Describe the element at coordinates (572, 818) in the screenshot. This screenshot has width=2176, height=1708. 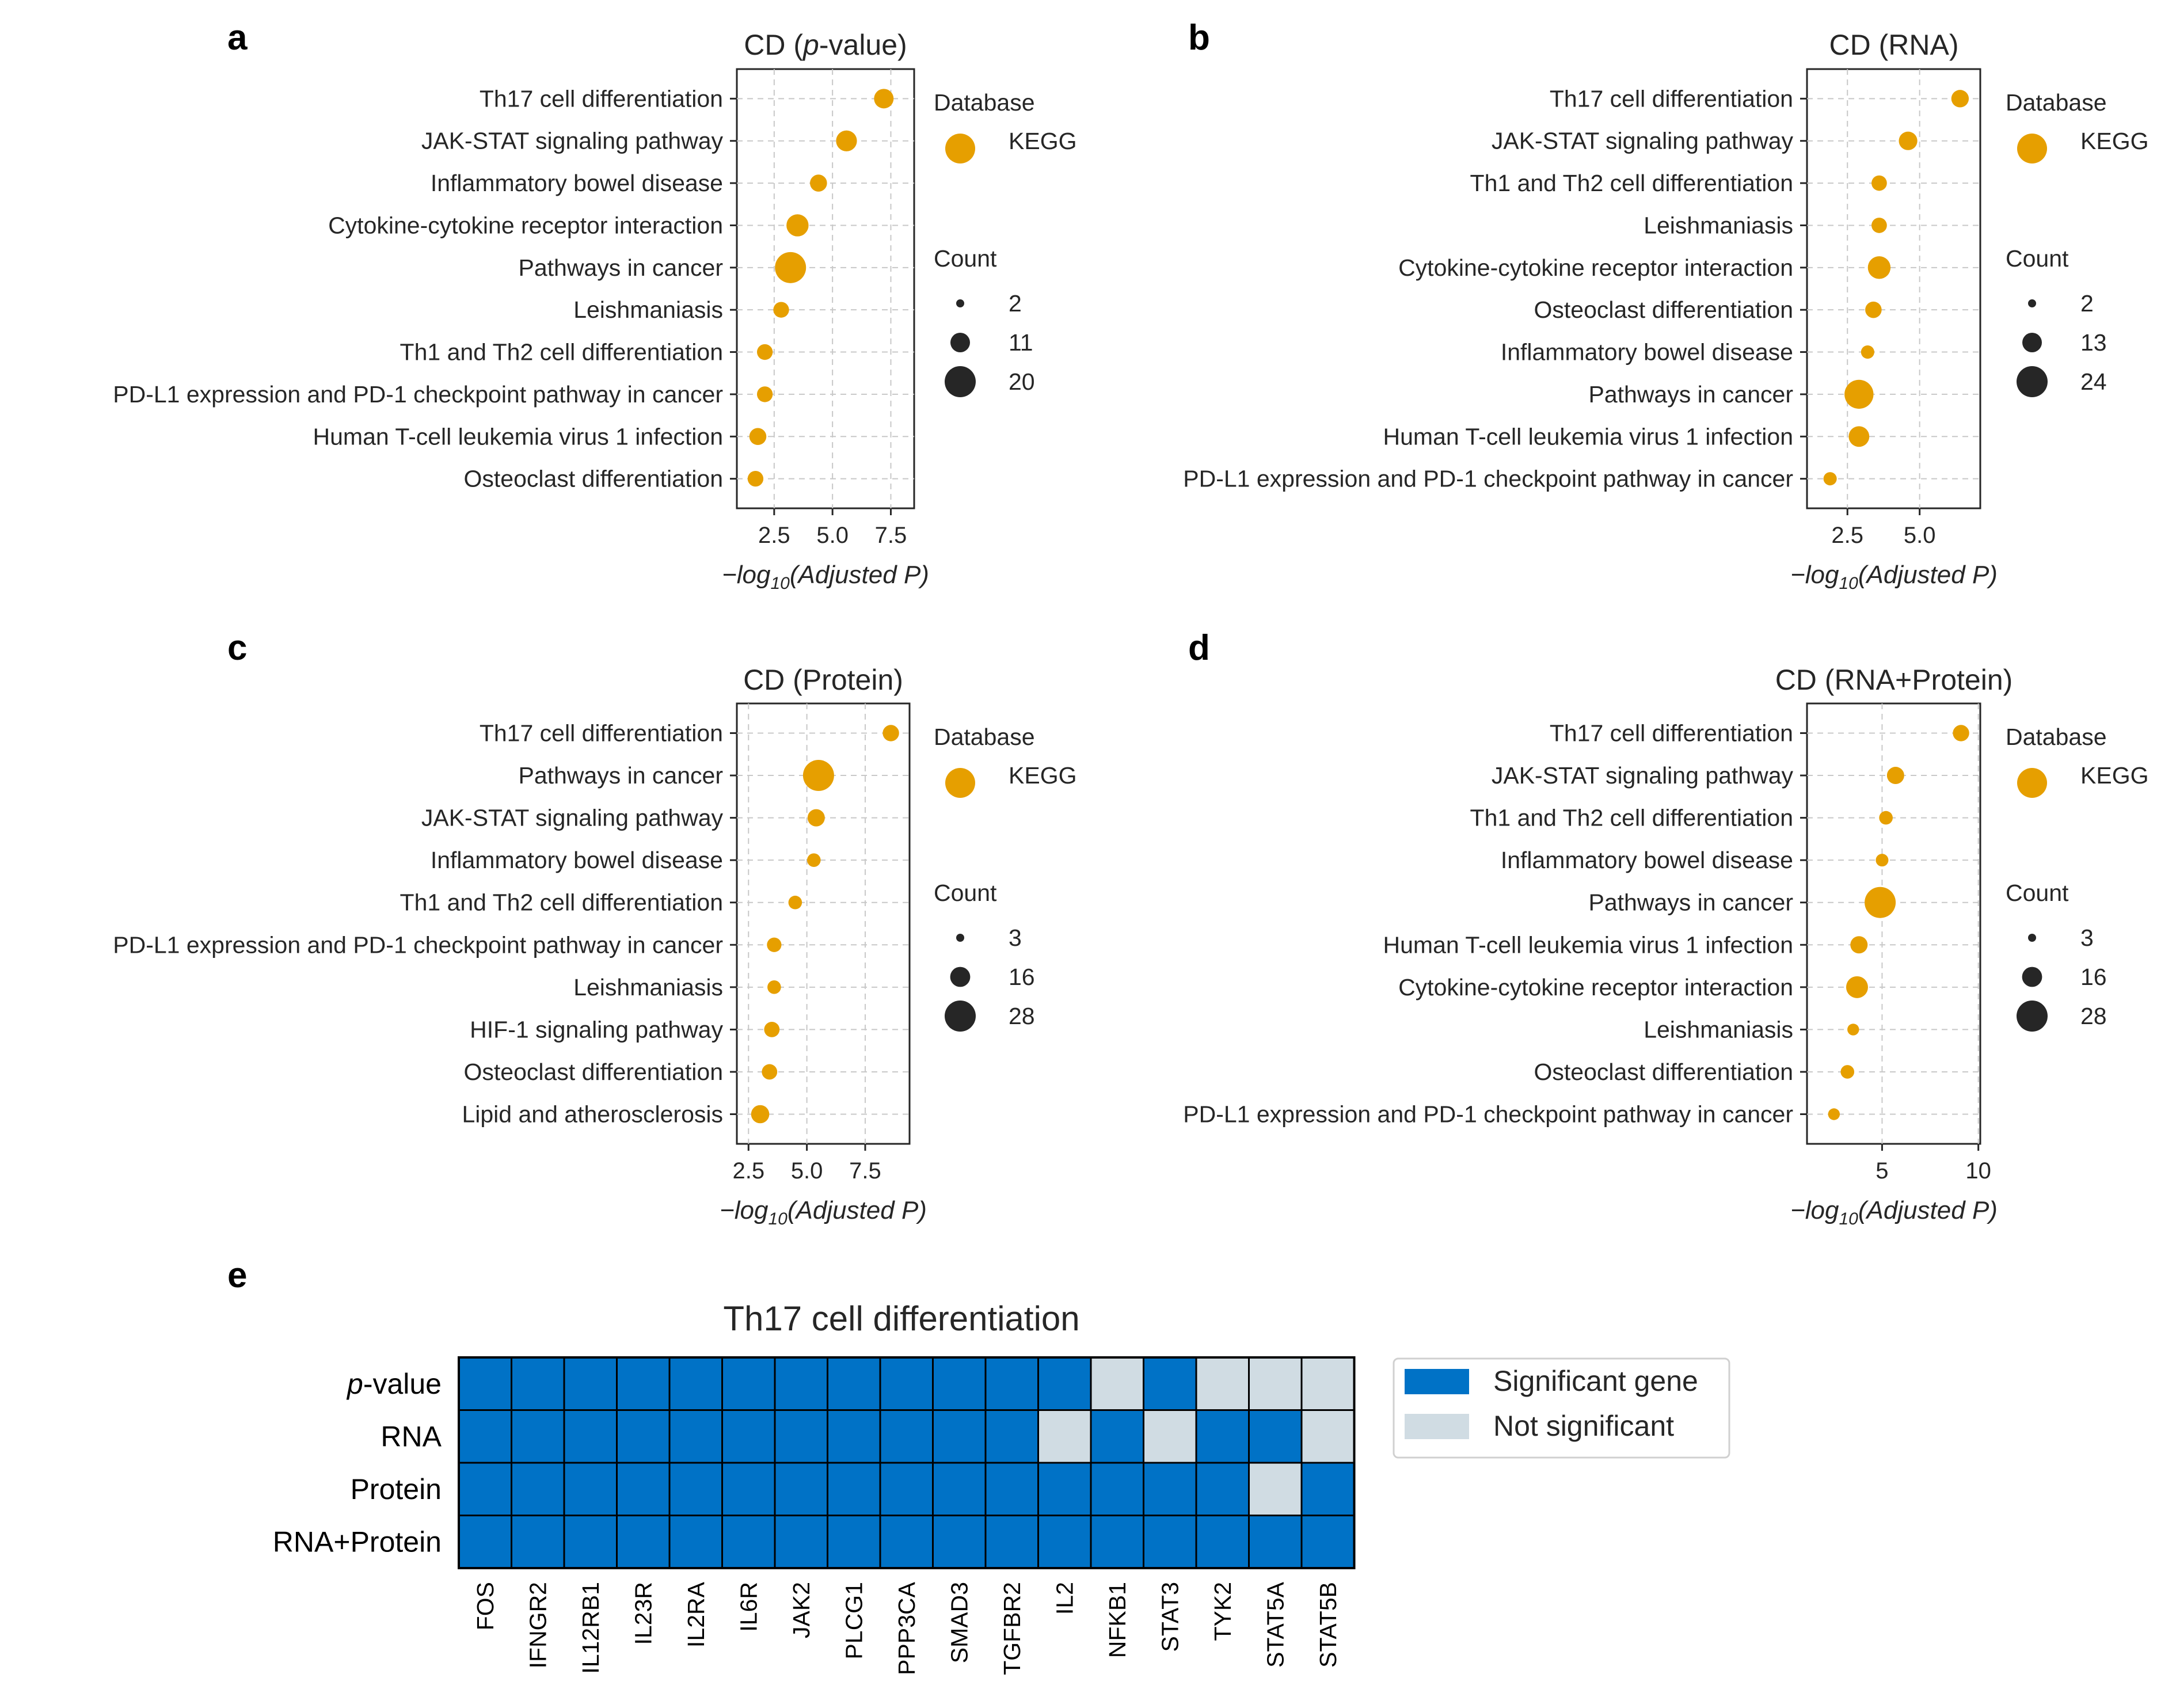
I see `category-label: JAK-STAT signaling pathway` at that location.